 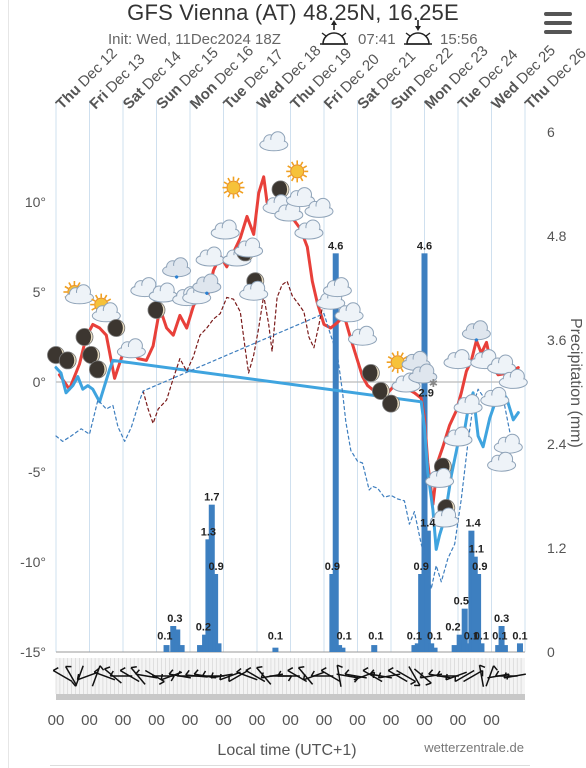 I want to click on precip-value-label: 0.3, so click(x=501, y=619).